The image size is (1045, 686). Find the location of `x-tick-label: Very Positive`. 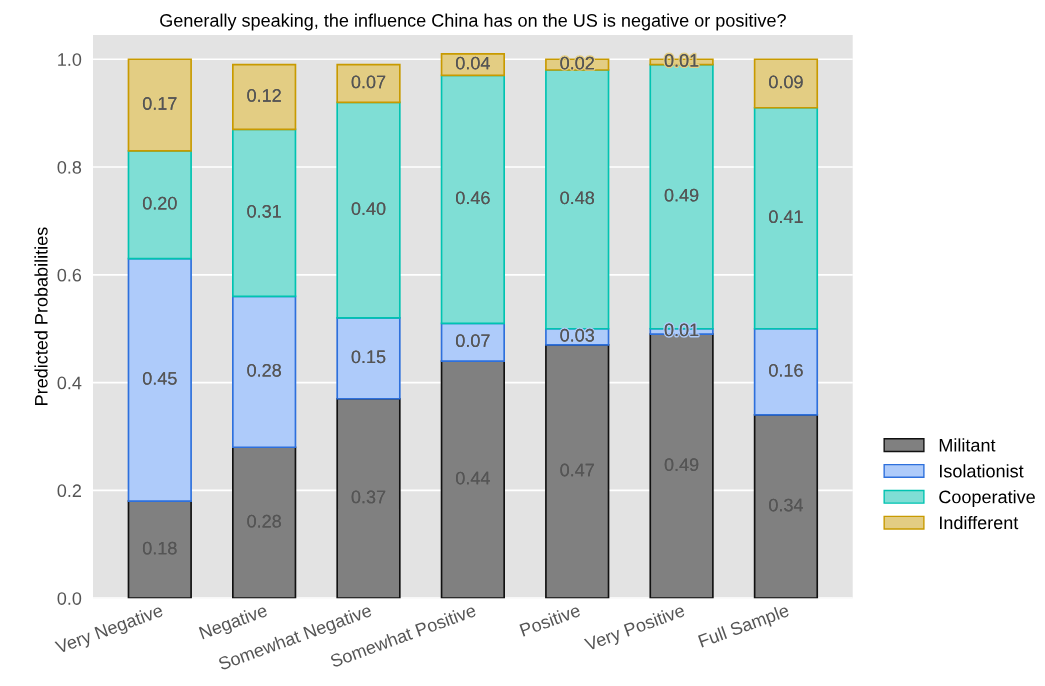

x-tick-label: Very Positive is located at coordinates (635, 629).